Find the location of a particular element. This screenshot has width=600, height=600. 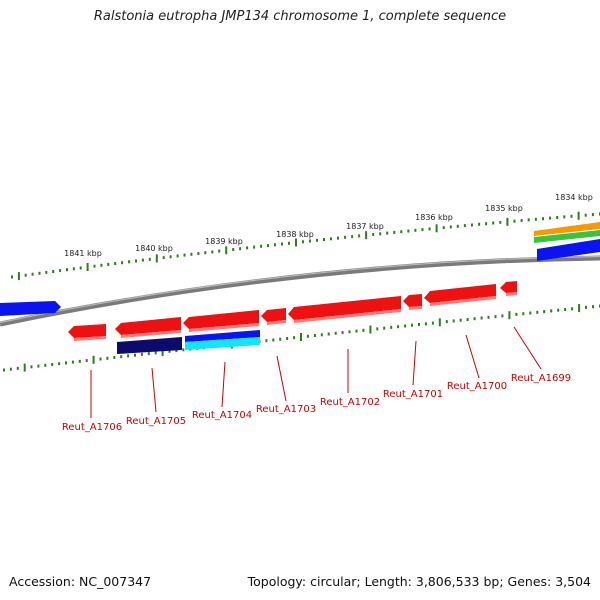

gene-reut-a1706 is located at coordinates (87, 331).